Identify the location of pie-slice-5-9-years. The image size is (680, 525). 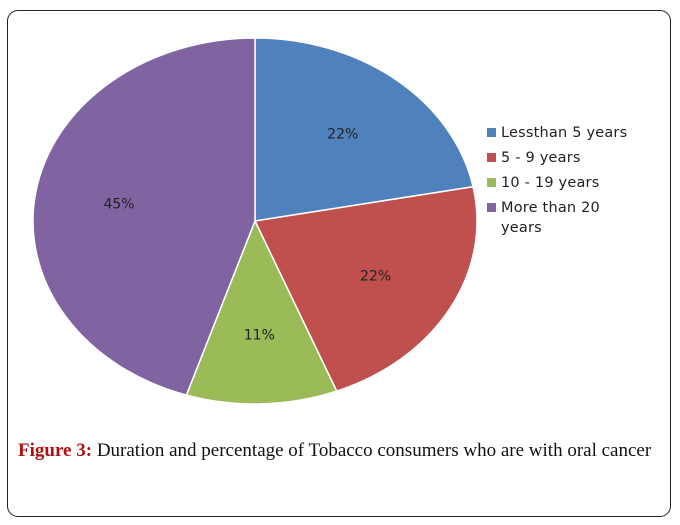
(365, 289).